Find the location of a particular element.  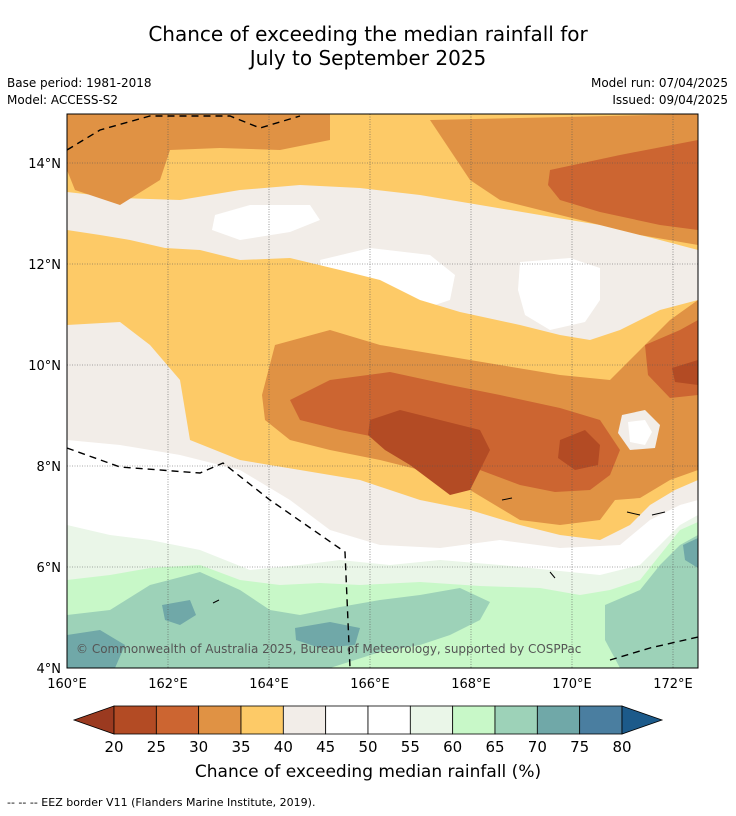

model-name: Model: ACCESS-S2 is located at coordinates (63, 100).